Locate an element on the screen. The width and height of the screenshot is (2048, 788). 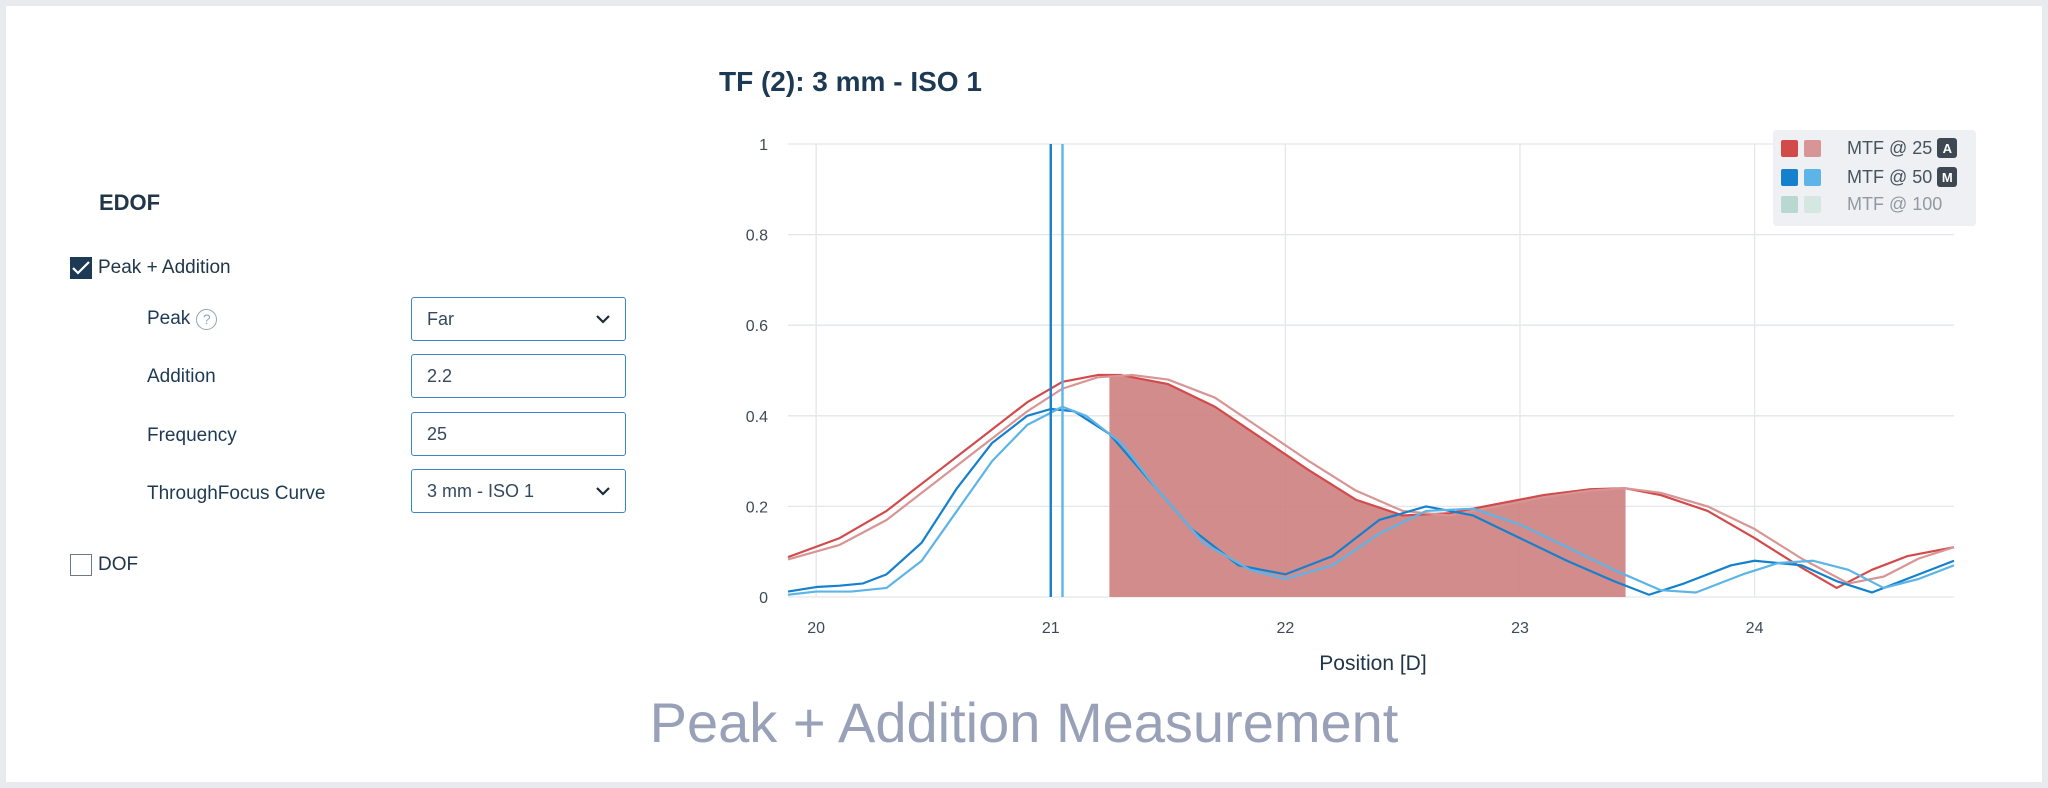
y-tick-label: 0.6 is located at coordinates (757, 326).